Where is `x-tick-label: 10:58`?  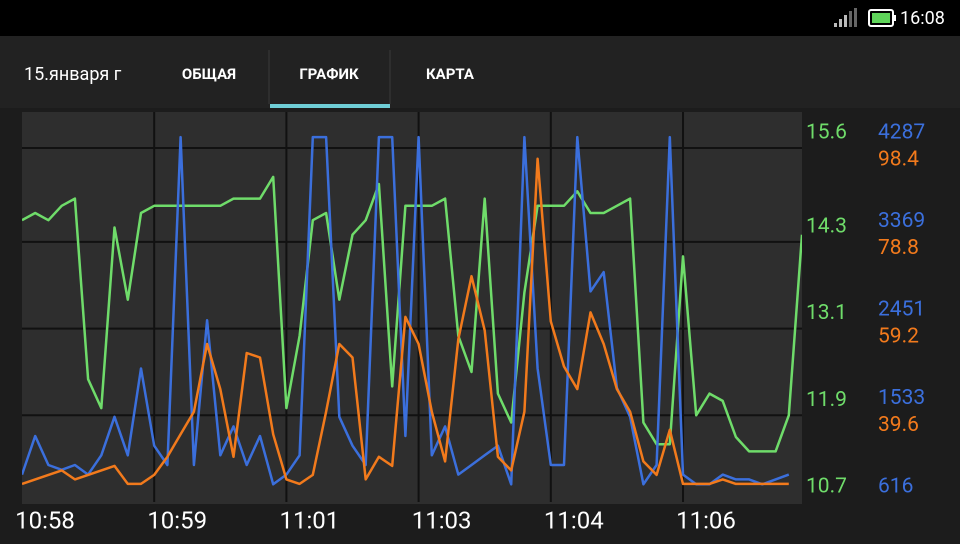
x-tick-label: 10:58 is located at coordinates (45, 520).